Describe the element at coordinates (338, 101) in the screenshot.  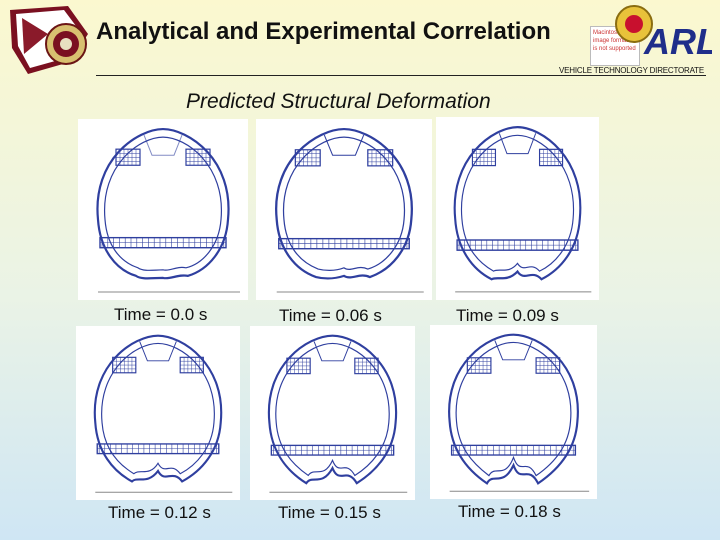
I see `section-heading: Predicted Structural Deformation` at that location.